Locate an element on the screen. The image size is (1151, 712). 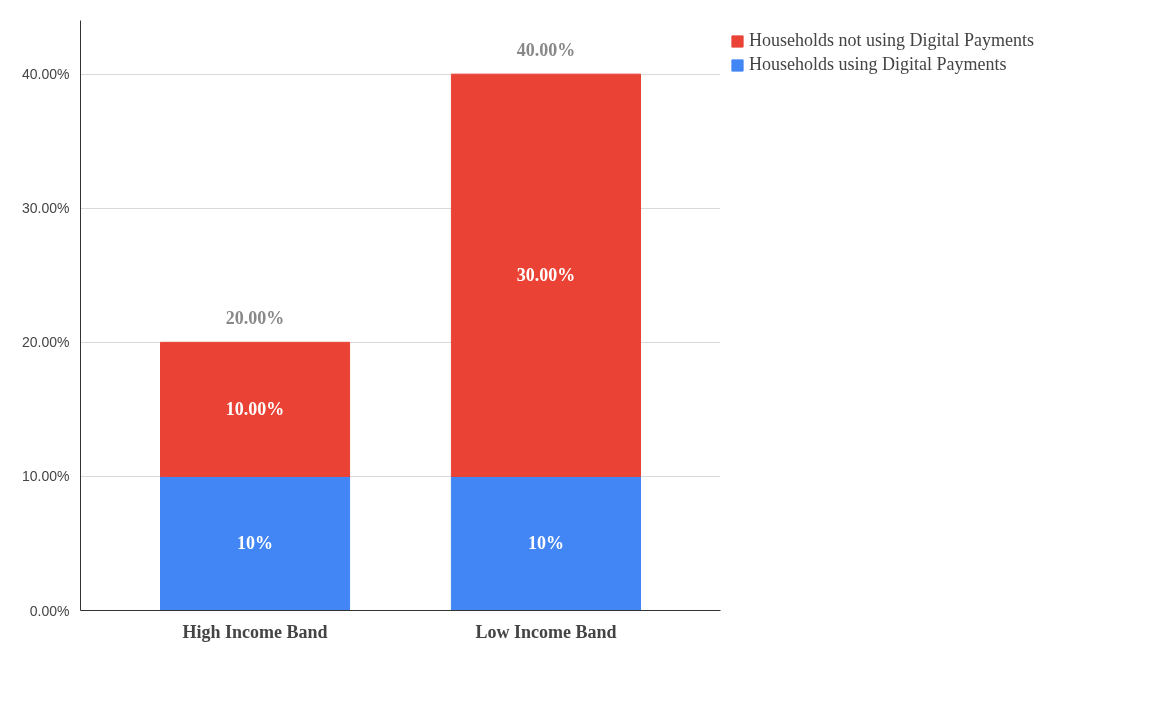
y-tick-label: 10.00% is located at coordinates (46, 476).